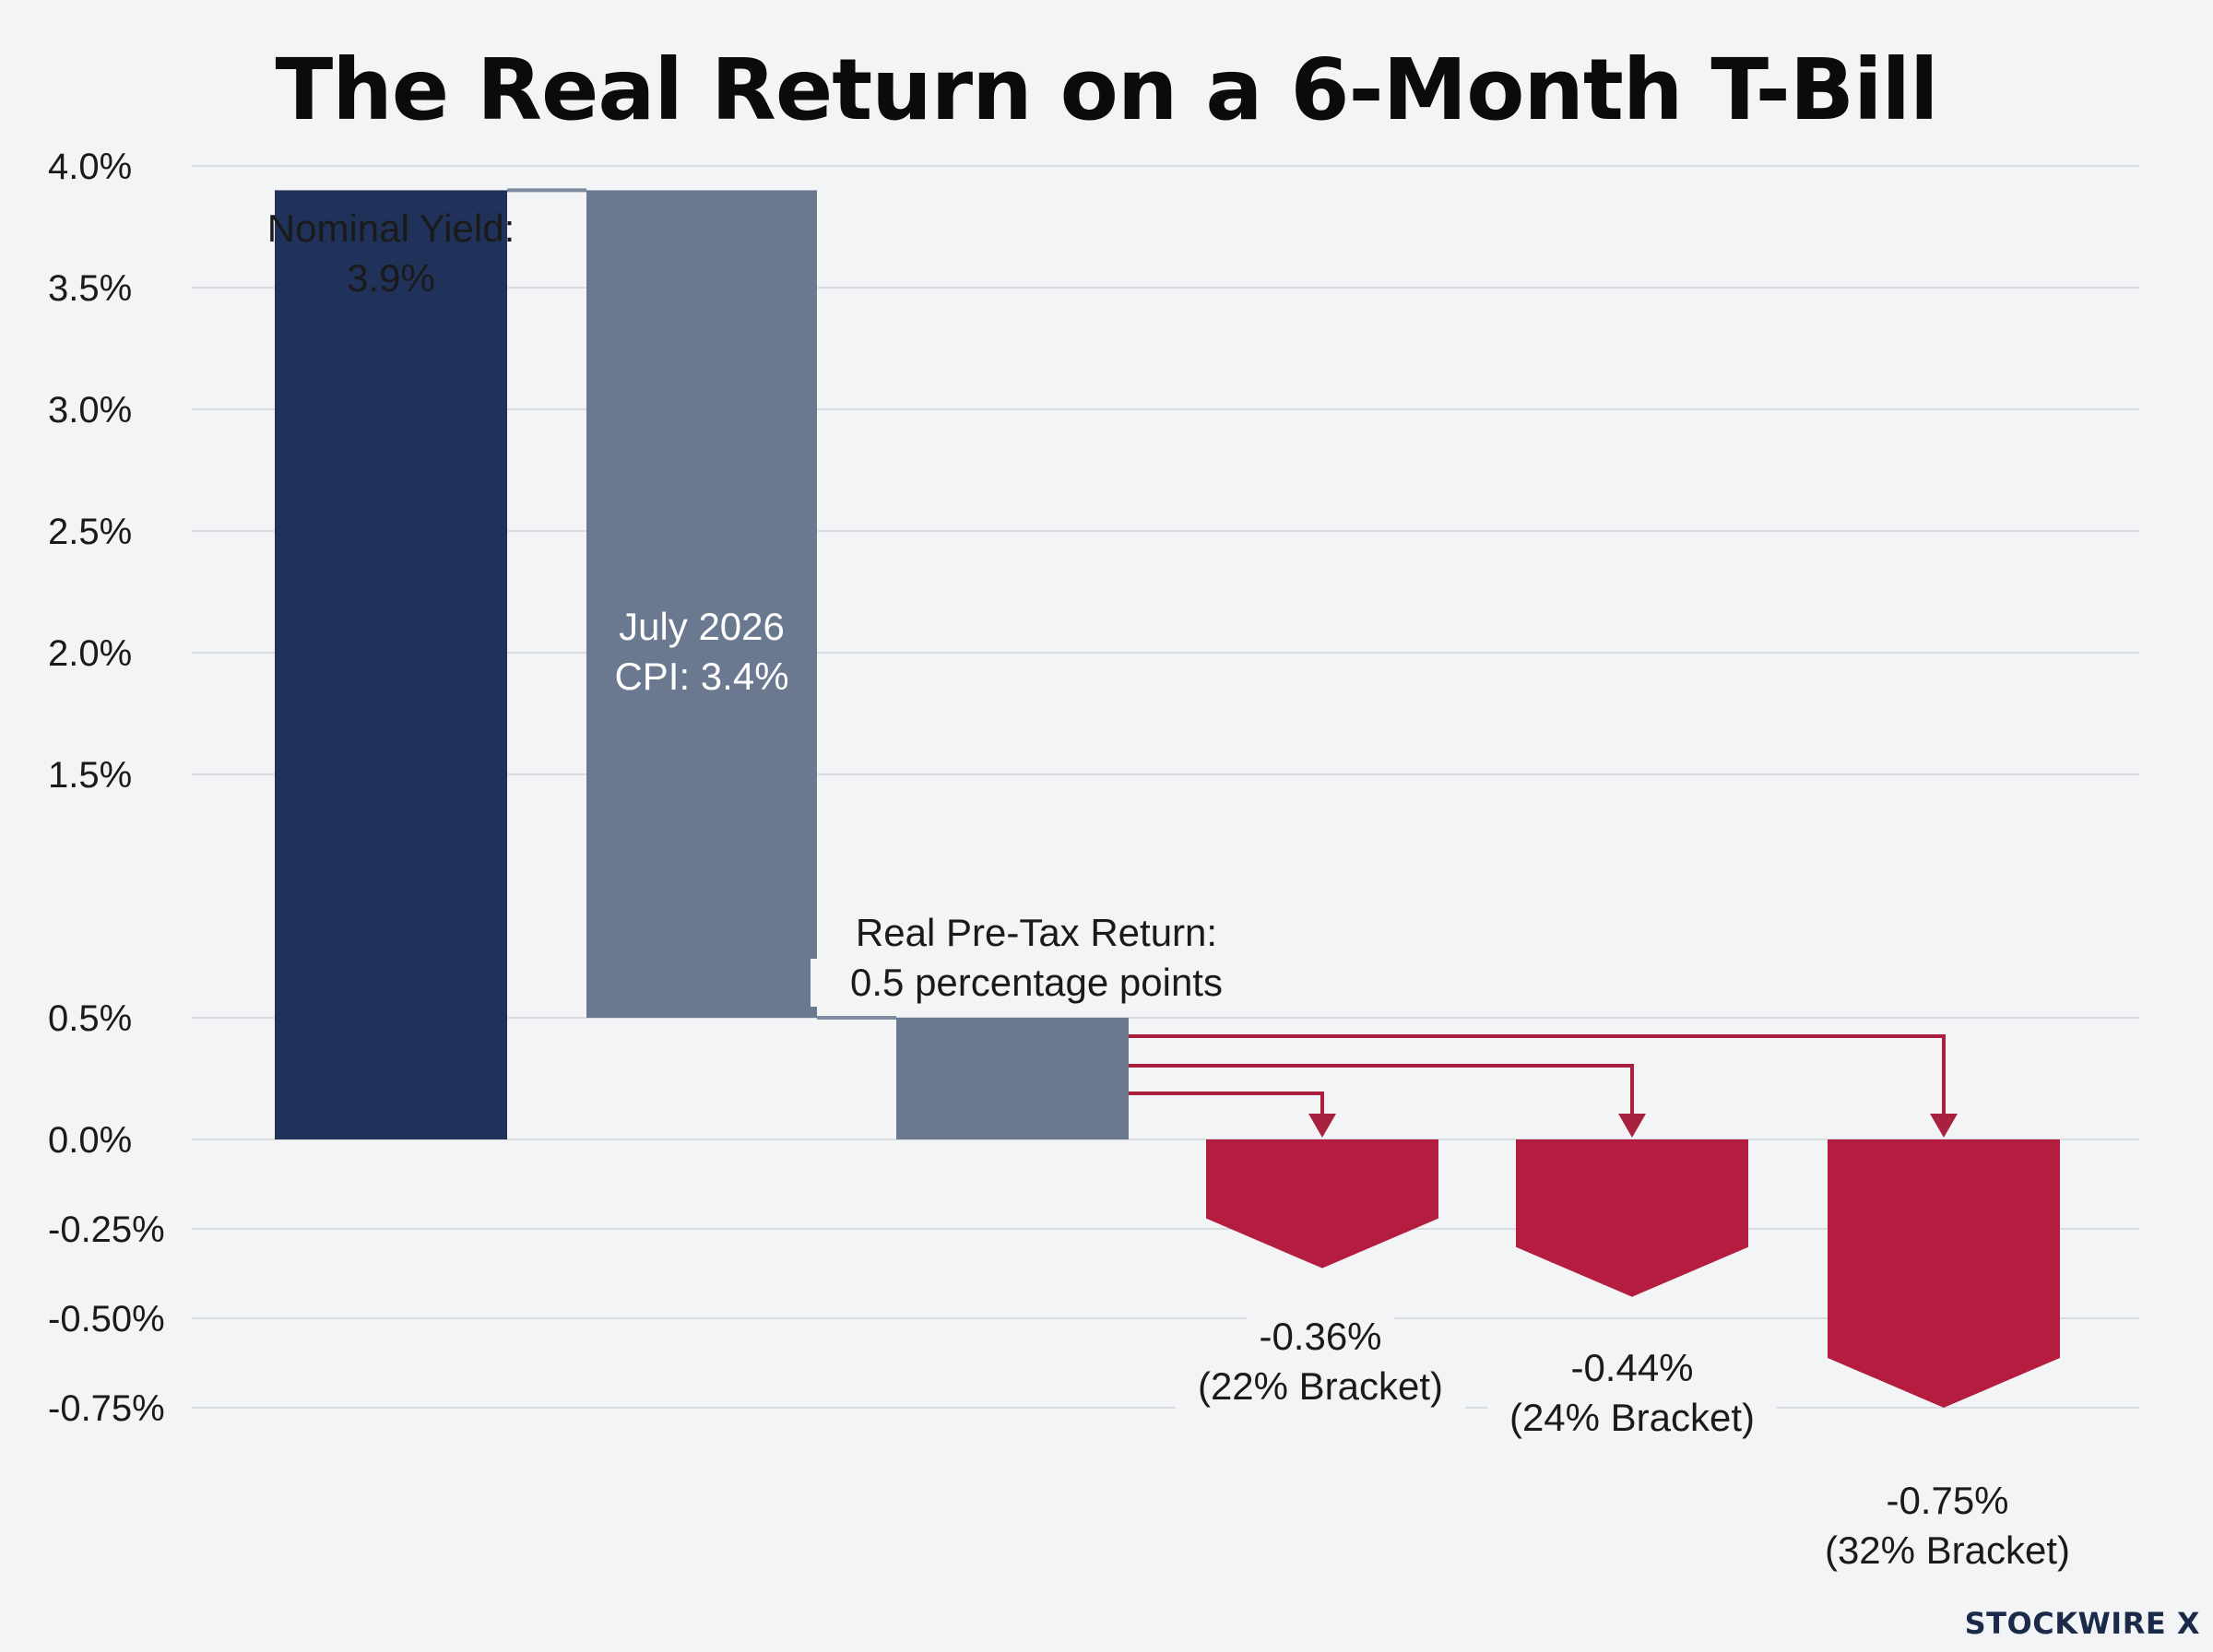 The width and height of the screenshot is (2213, 1652). I want to click on bar-label-real: 0.5 percentage points, so click(1036, 982).